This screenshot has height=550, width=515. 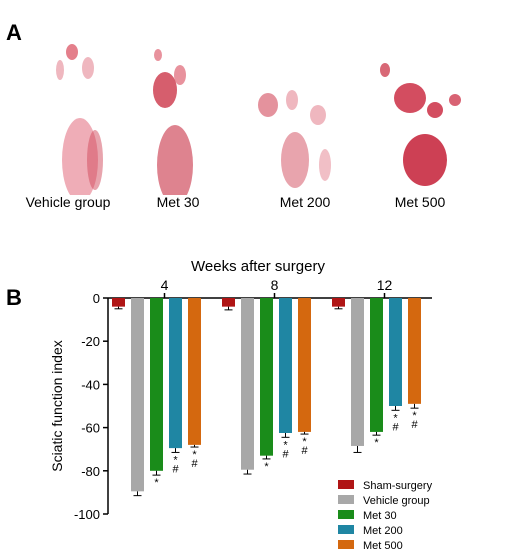 I want to click on chart-title: Weeks after surgery, so click(x=258, y=266).